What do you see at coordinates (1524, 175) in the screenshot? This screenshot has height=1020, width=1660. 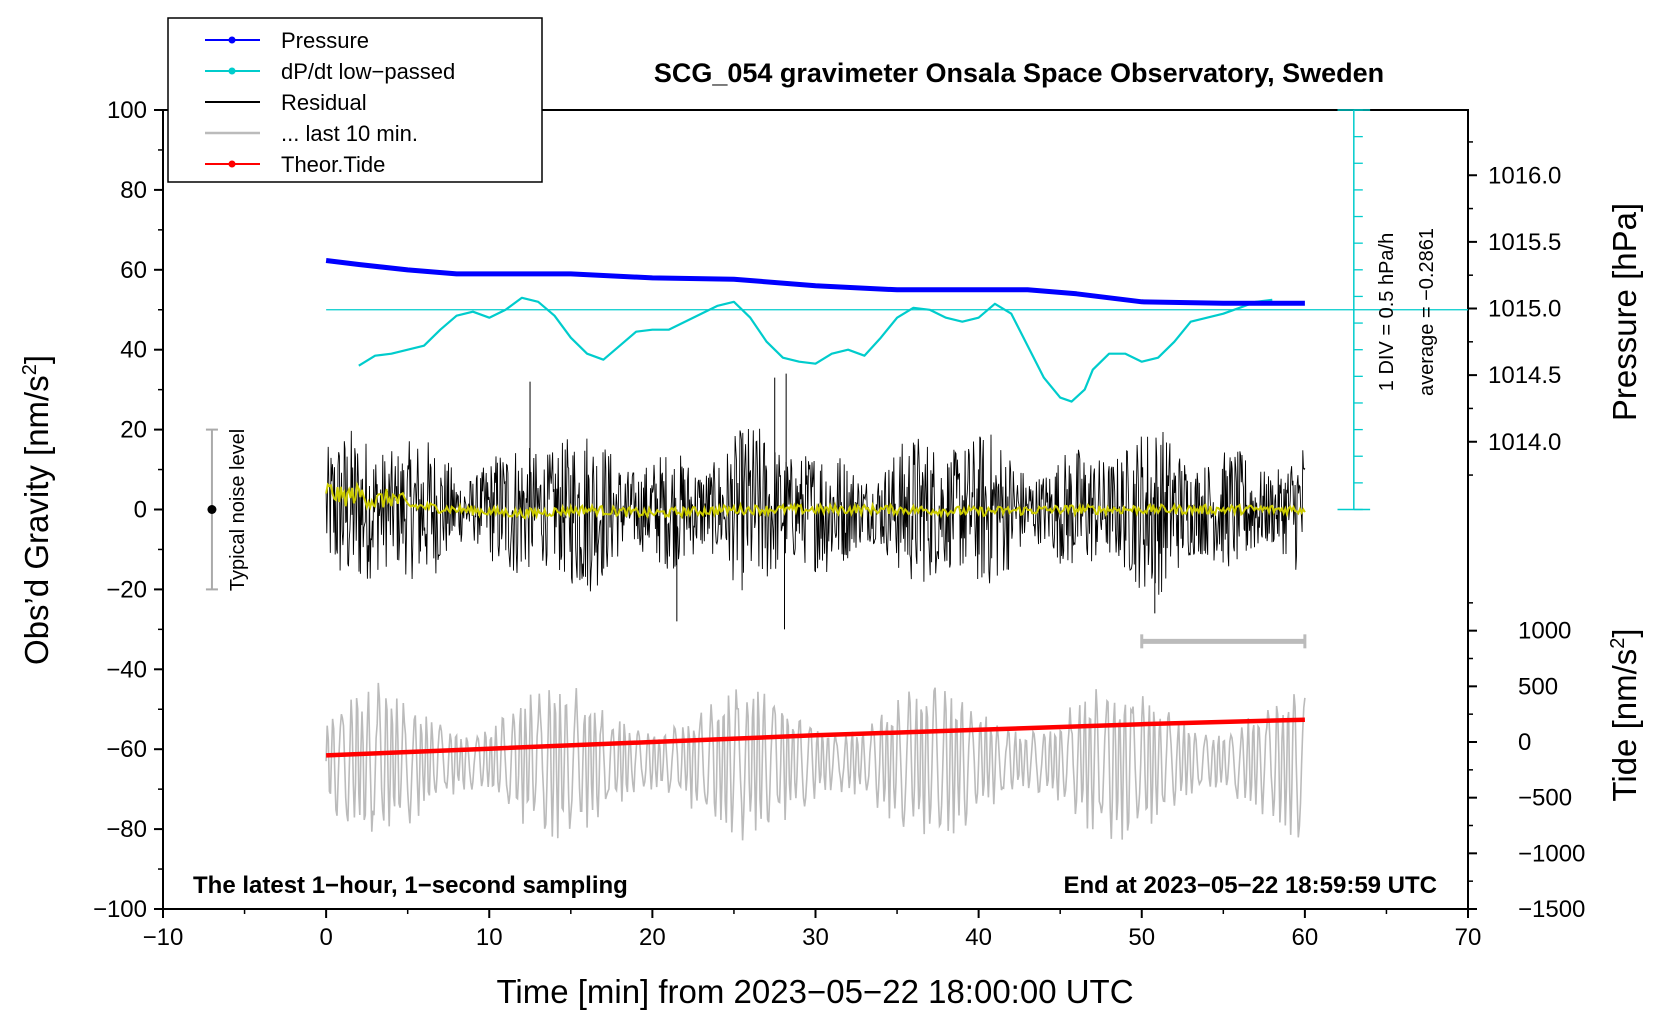 I see `pressure-tick-label: 1016.0` at bounding box center [1524, 175].